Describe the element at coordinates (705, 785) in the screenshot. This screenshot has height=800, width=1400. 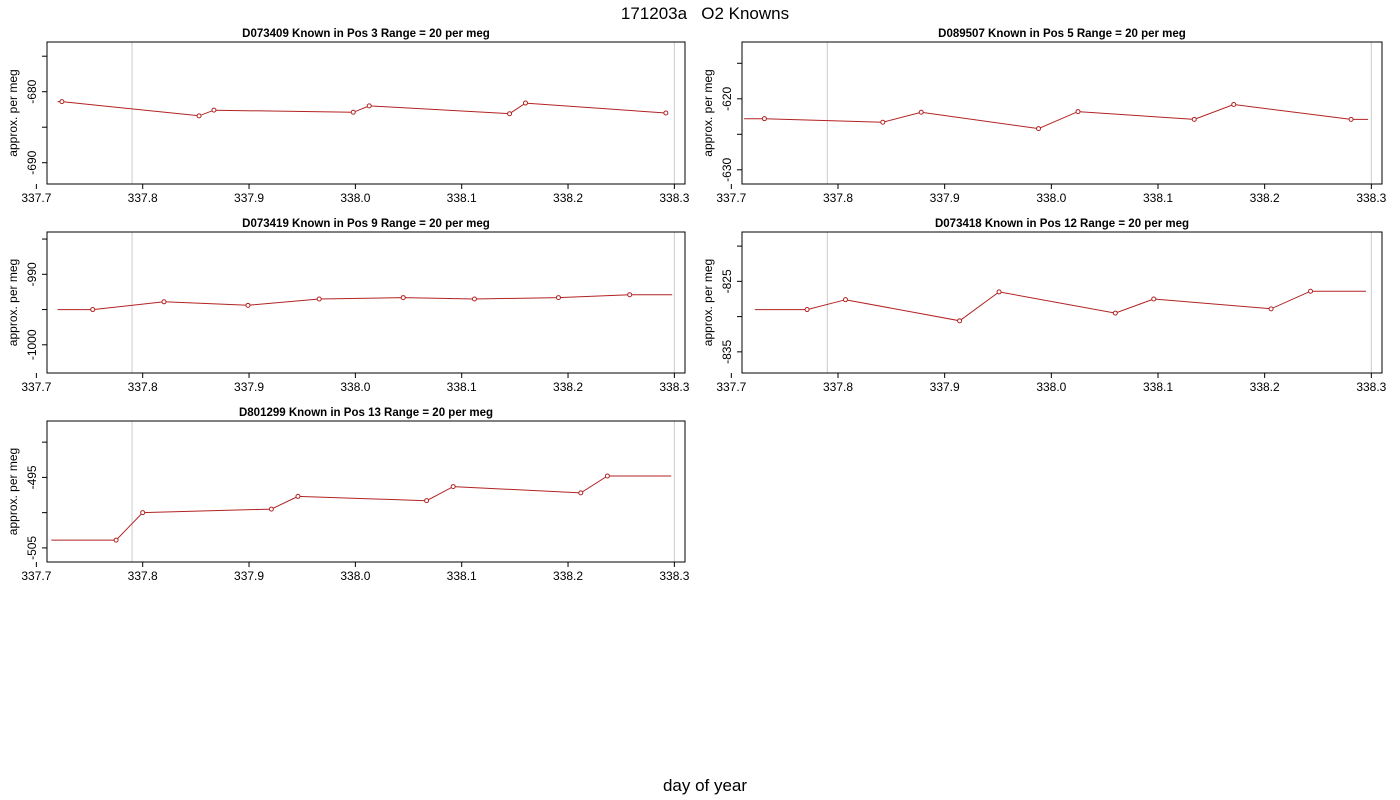
I see `figure-xlabel: day of year` at that location.